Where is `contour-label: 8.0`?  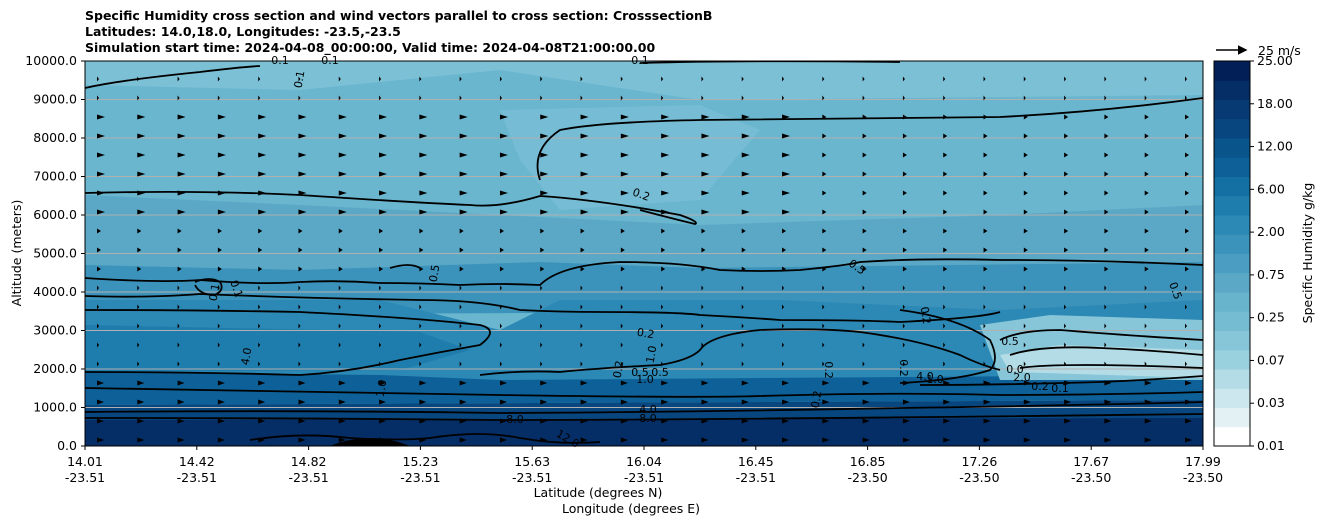
contour-label: 8.0 is located at coordinates (648, 418).